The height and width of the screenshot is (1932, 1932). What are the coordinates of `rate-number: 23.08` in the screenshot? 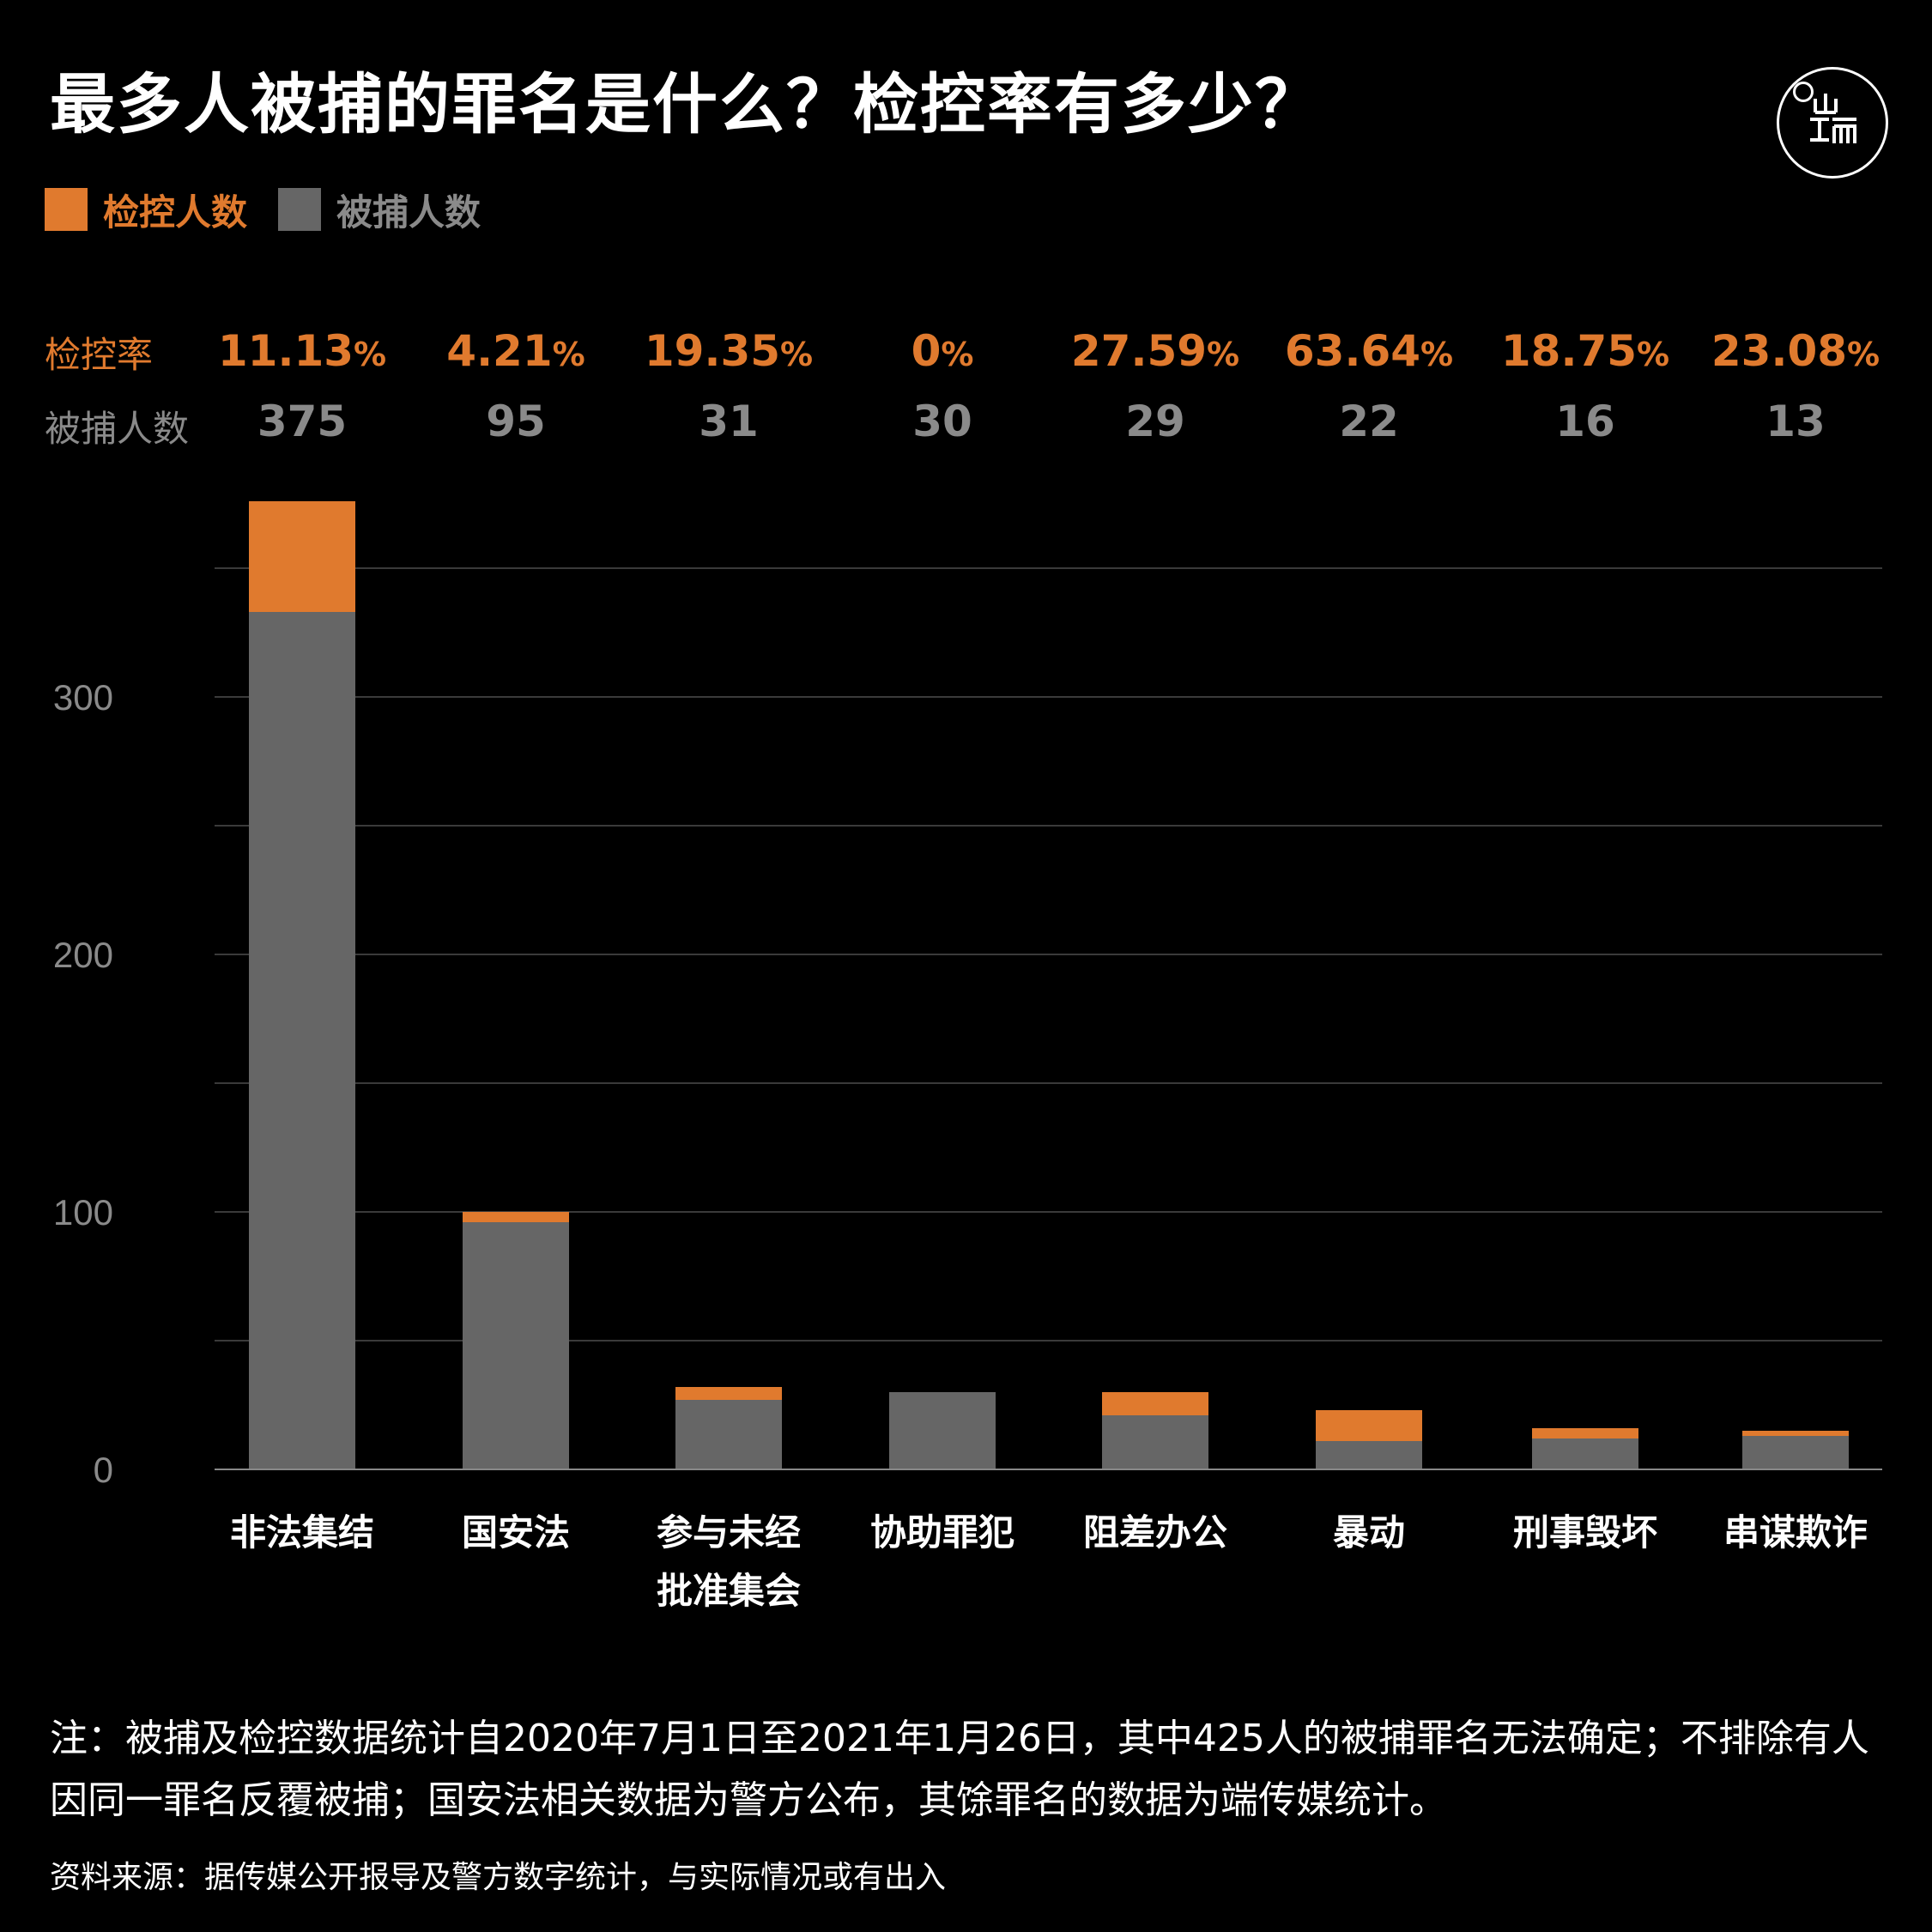 It's located at (1780, 351).